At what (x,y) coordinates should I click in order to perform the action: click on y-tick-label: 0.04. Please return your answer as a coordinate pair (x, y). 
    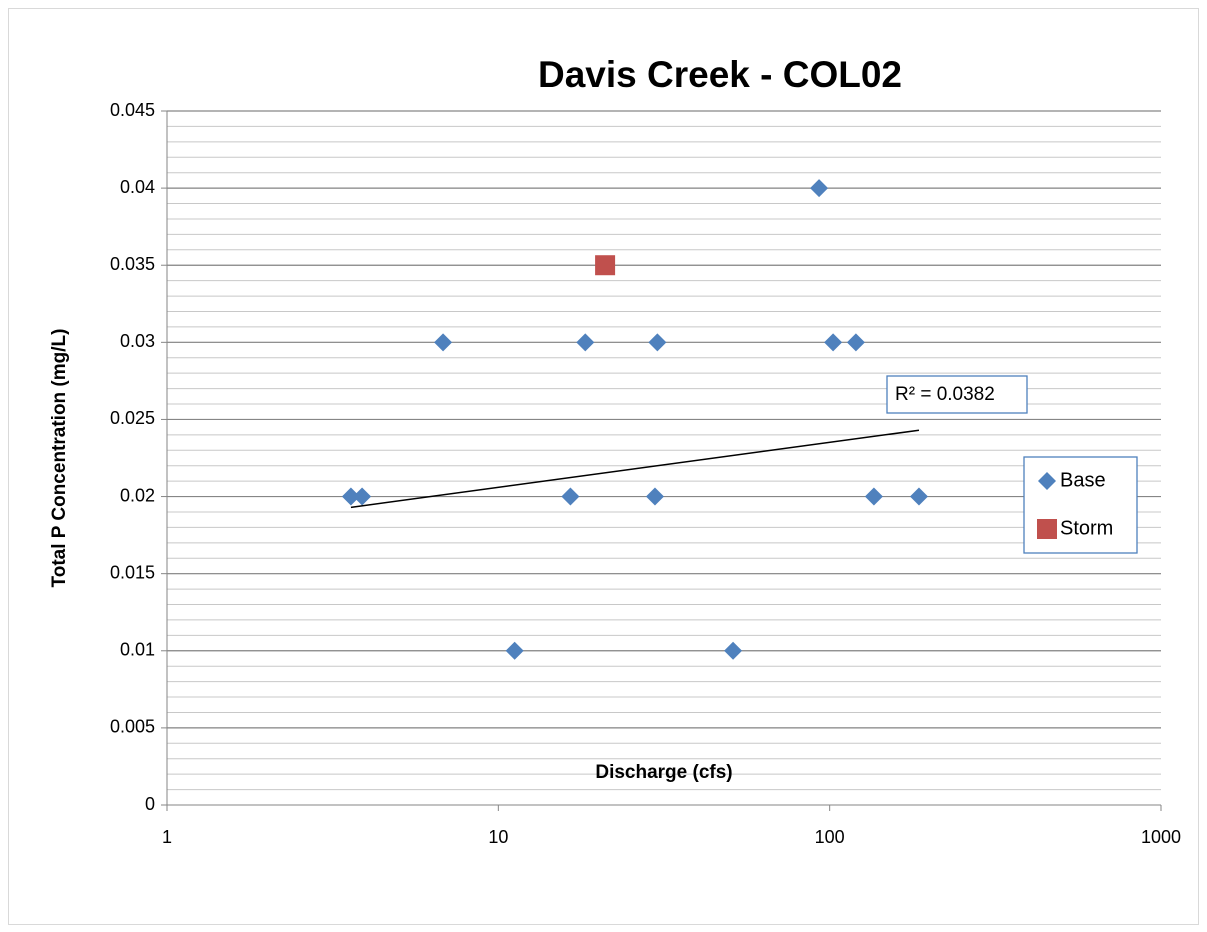
    Looking at the image, I should click on (137, 187).